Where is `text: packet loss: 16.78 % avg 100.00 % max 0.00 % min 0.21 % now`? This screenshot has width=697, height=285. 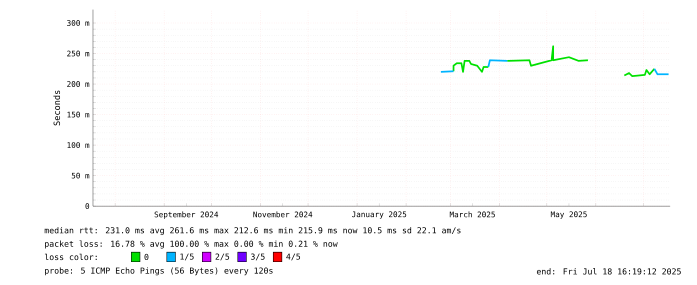
text: packet loss: 16.78 % avg 100.00 % max 0.00 % min 0.21 % now is located at coordinates (191, 244).